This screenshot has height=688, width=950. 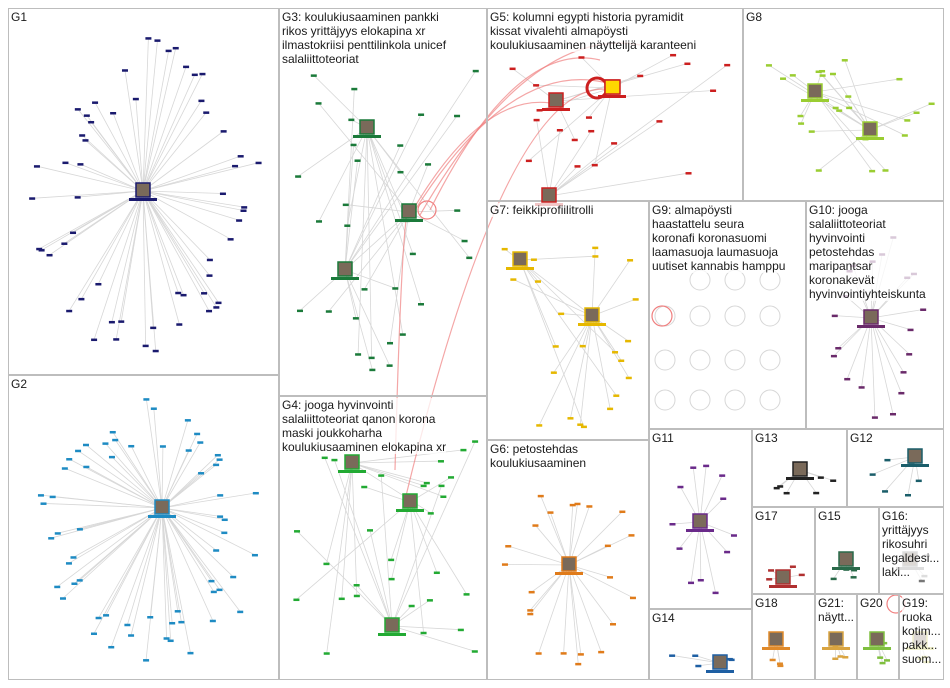 I want to click on hub-avatar-g10, so click(x=871, y=317).